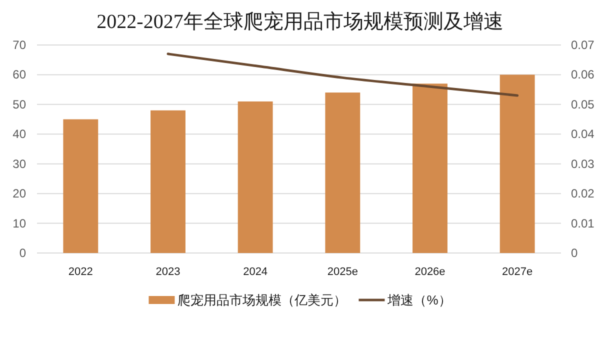  I want to click on x-tick-label: 2023, so click(168, 272).